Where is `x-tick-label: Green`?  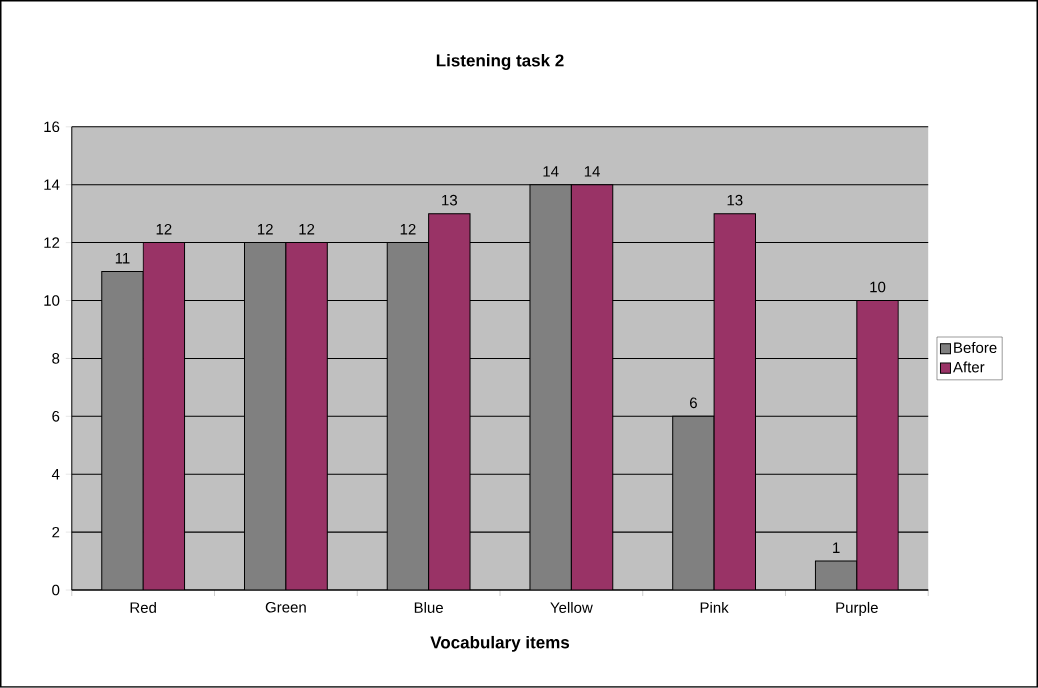 x-tick-label: Green is located at coordinates (285, 607).